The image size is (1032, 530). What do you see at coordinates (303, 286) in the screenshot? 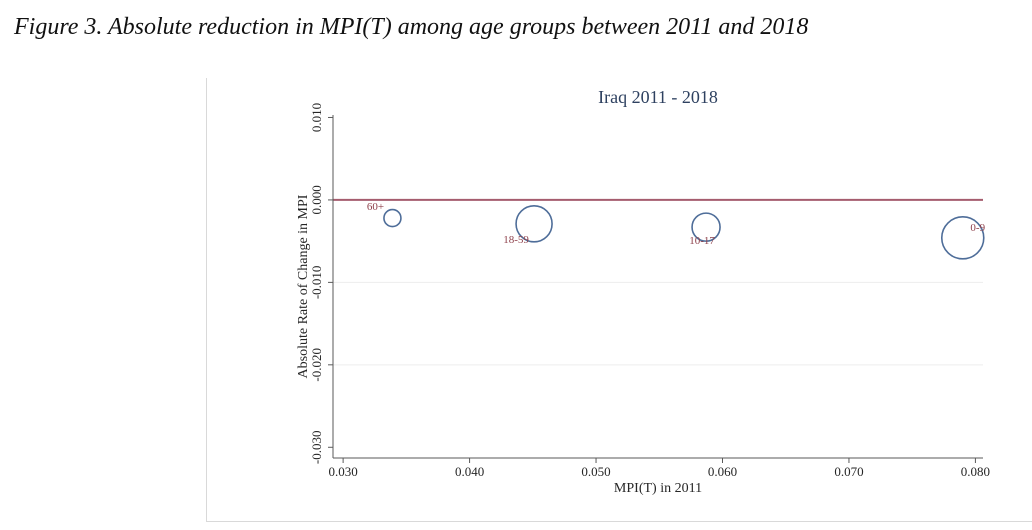
I see `y-axis-title: Absolute Rate of Change in MPI` at bounding box center [303, 286].